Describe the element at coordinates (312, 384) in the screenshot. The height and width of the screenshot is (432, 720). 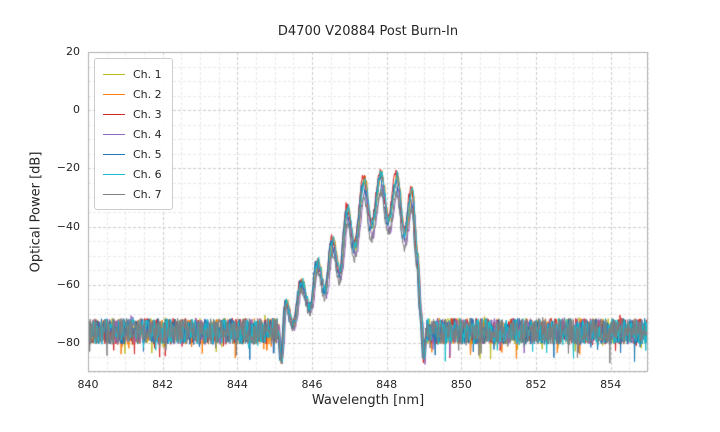
I see `x-tick-label: 846` at that location.